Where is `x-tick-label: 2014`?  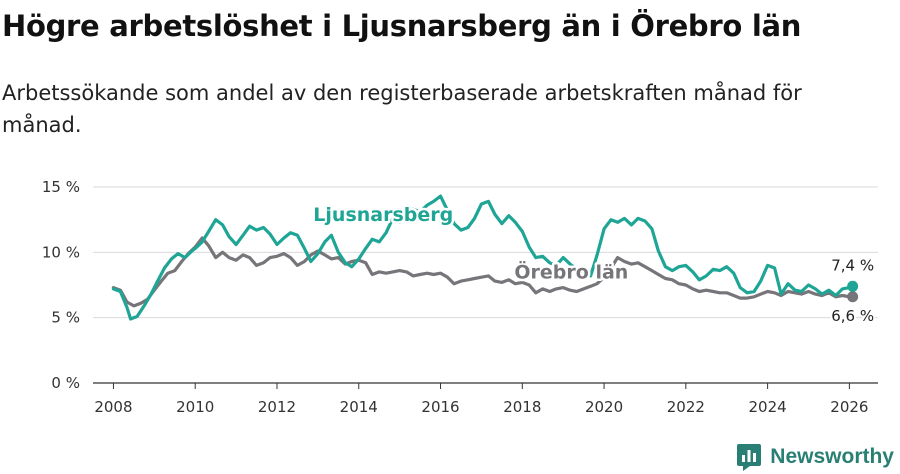 x-tick-label: 2014 is located at coordinates (359, 407).